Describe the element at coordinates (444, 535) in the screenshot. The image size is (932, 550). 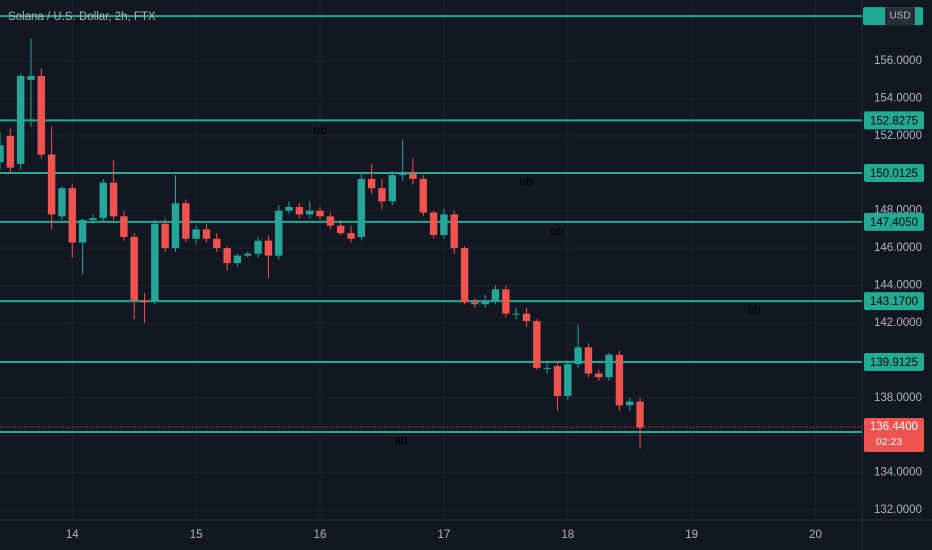
I see `x-tick-label: 17` at that location.